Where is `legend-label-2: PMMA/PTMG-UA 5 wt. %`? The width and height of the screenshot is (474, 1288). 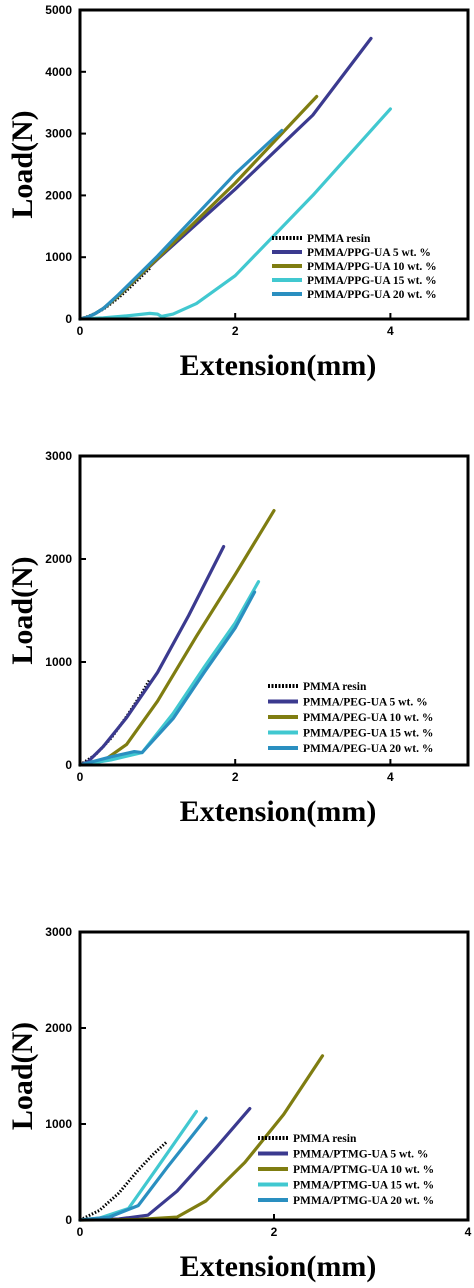 legend-label-2: PMMA/PTMG-UA 5 wt. % is located at coordinates (360, 1155).